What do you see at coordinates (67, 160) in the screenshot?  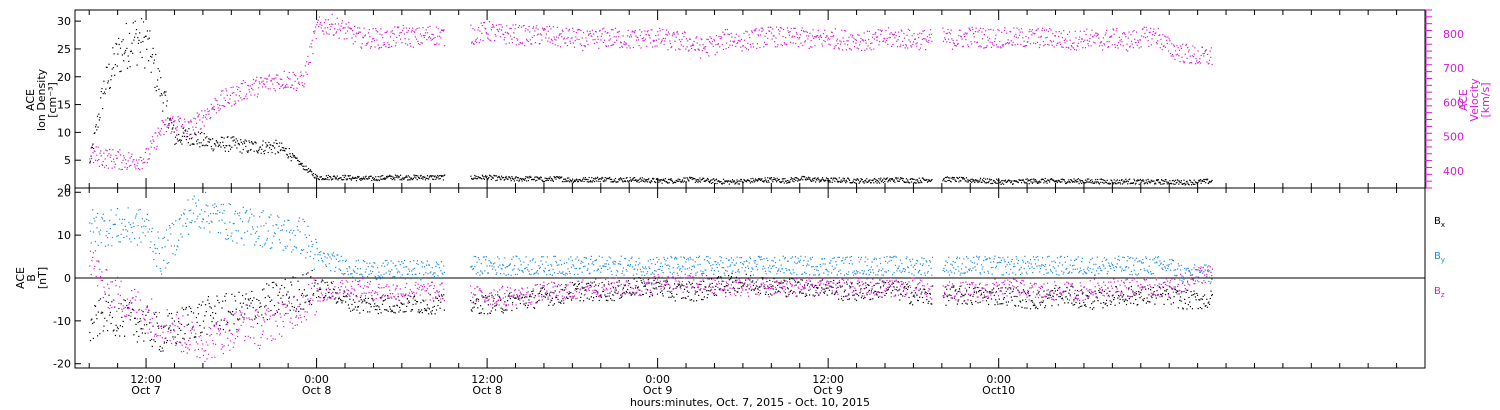 I see `density-tick-label: 5` at bounding box center [67, 160].